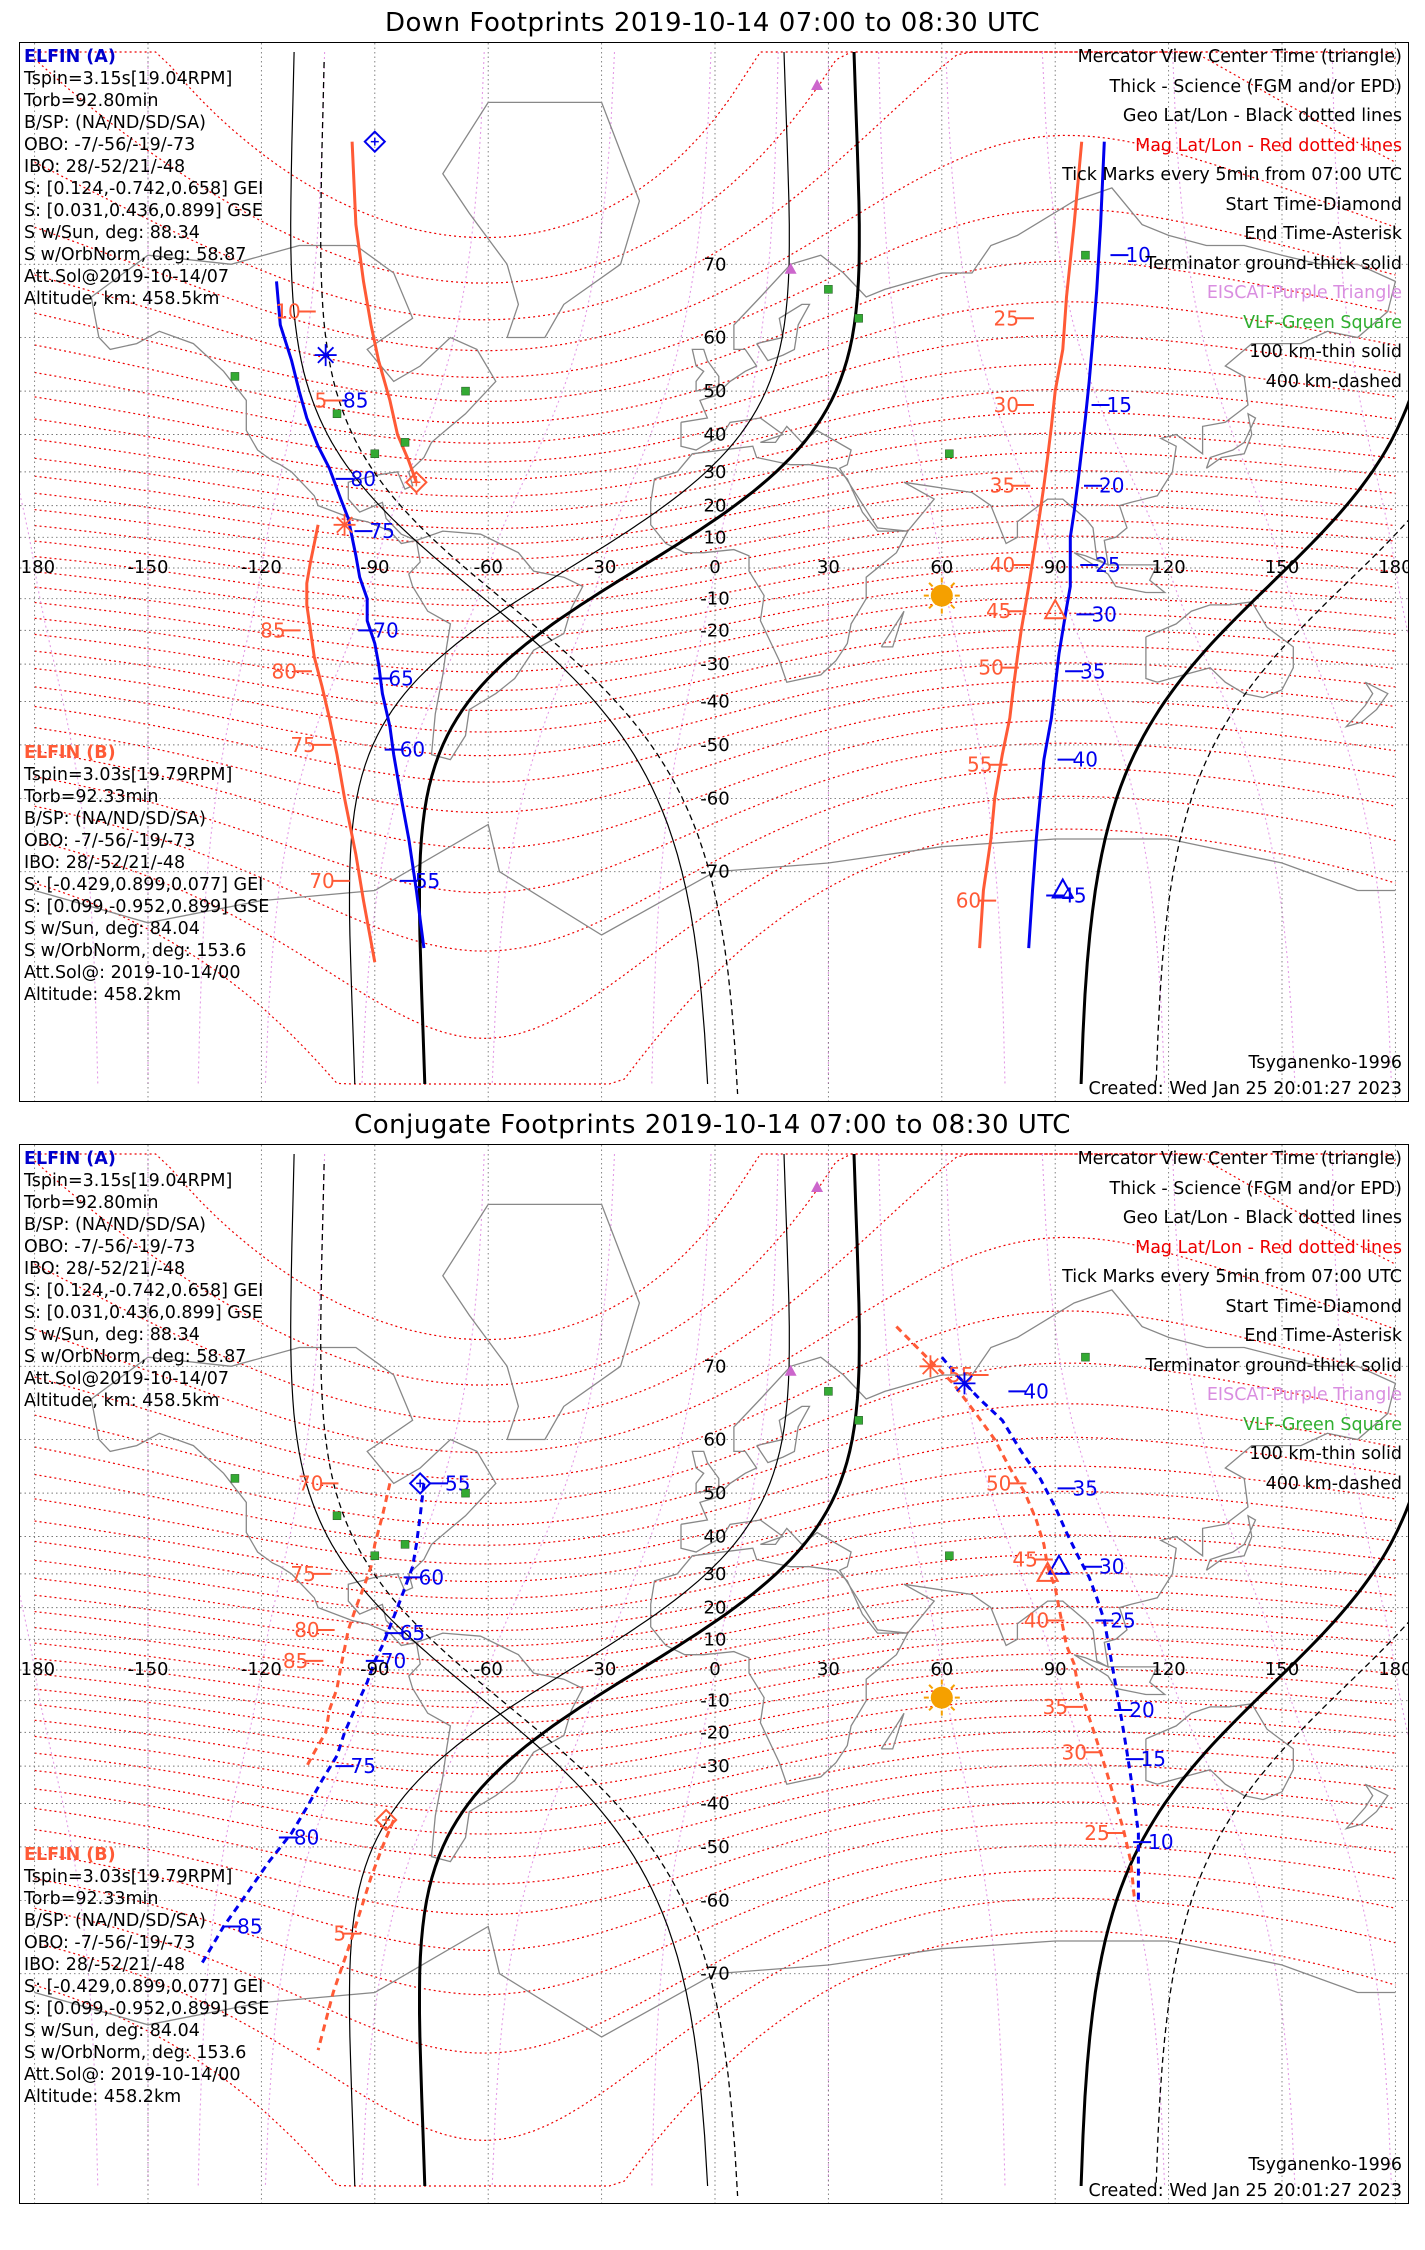 This screenshot has height=2250, width=1425. Describe the element at coordinates (1055, 1669) in the screenshot. I see `lon-tick-label: 90` at that location.